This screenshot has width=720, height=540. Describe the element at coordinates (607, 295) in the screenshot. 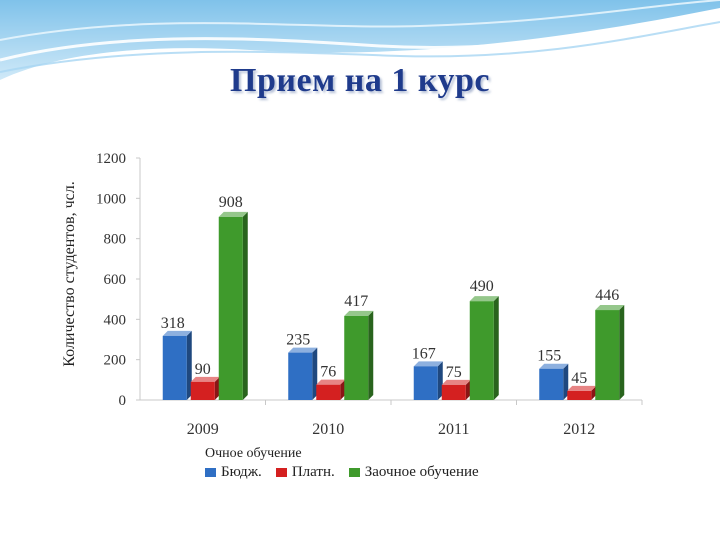

I see `data-label: 446` at that location.